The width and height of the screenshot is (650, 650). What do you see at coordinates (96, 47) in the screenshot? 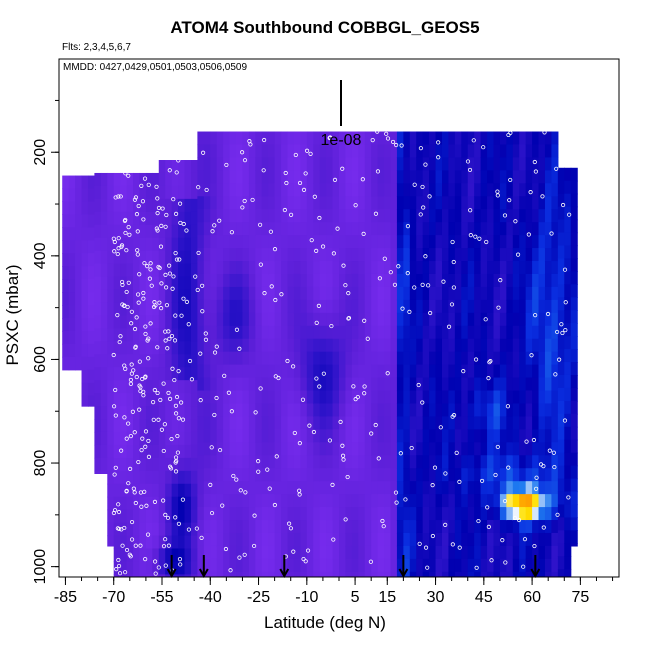
I see `flights-subtitle: Flts: 2,3,4,5,6,7` at bounding box center [96, 47].